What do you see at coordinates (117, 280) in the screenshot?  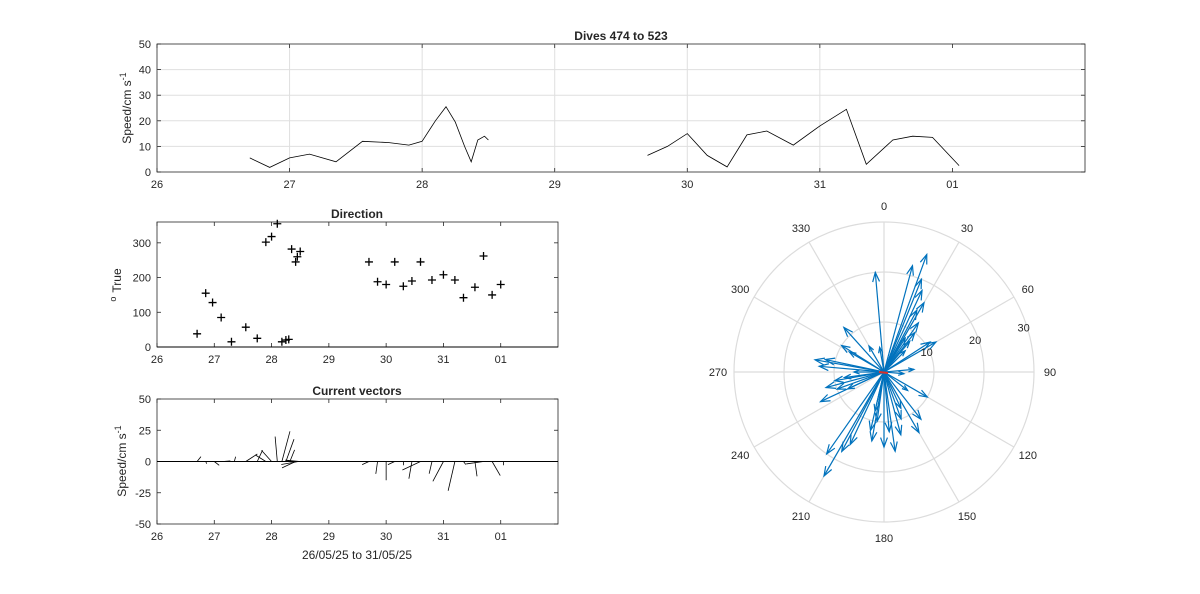 I see `direction-ylabel-text: True` at bounding box center [117, 280].